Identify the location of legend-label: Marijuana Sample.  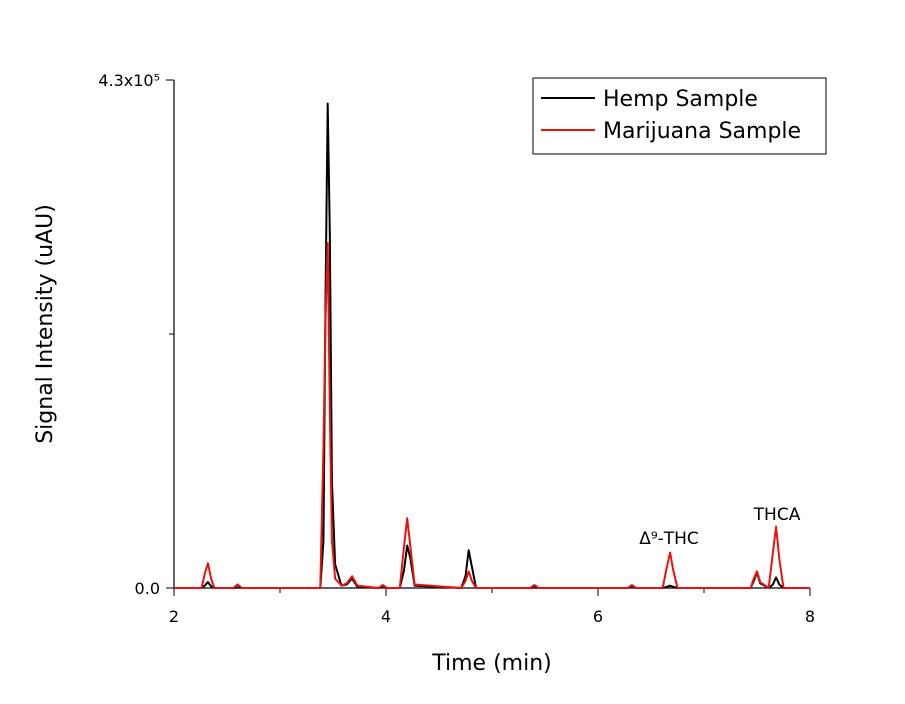
(702, 131).